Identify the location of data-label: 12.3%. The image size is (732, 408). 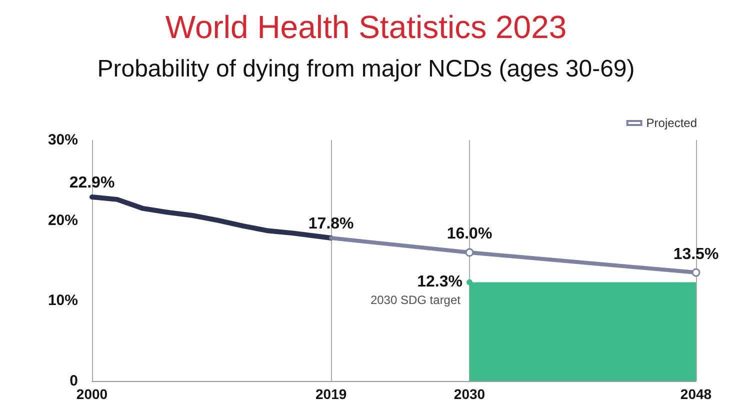
(439, 282).